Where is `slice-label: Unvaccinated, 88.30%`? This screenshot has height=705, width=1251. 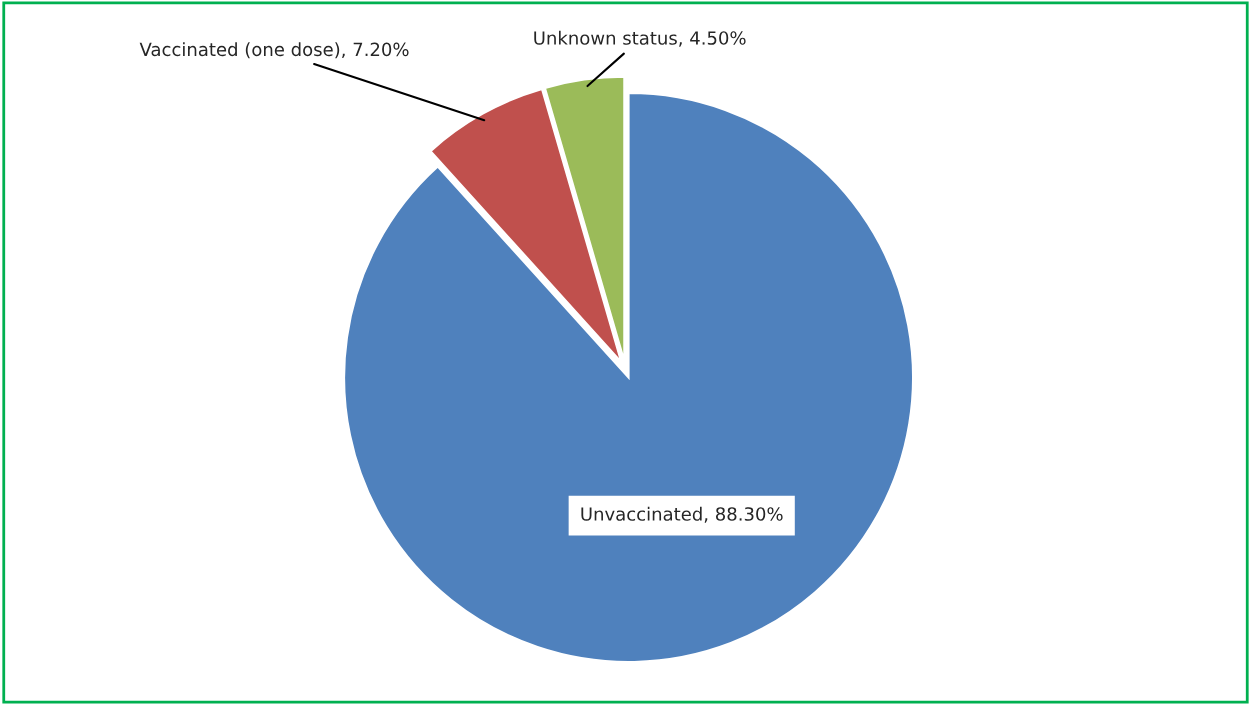
slice-label: Unvaccinated, 88.30% is located at coordinates (682, 514).